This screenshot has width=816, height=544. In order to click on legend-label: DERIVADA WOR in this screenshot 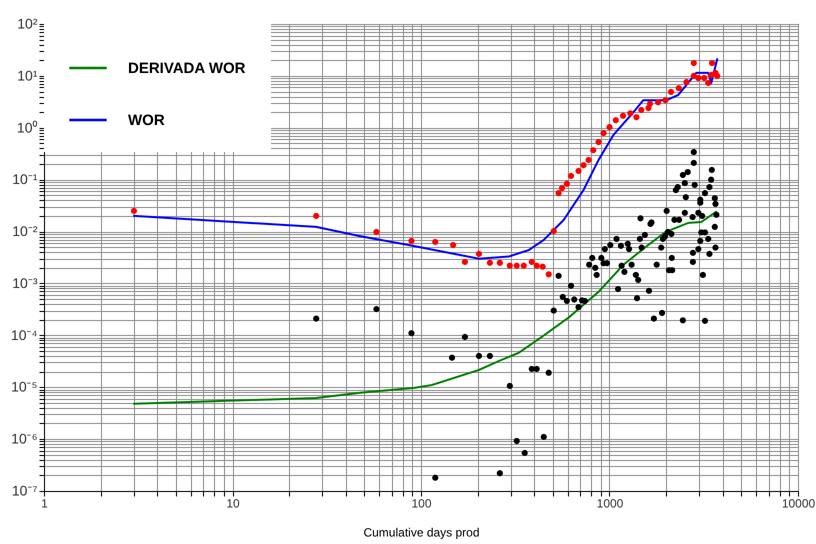, I will do `click(187, 68)`.